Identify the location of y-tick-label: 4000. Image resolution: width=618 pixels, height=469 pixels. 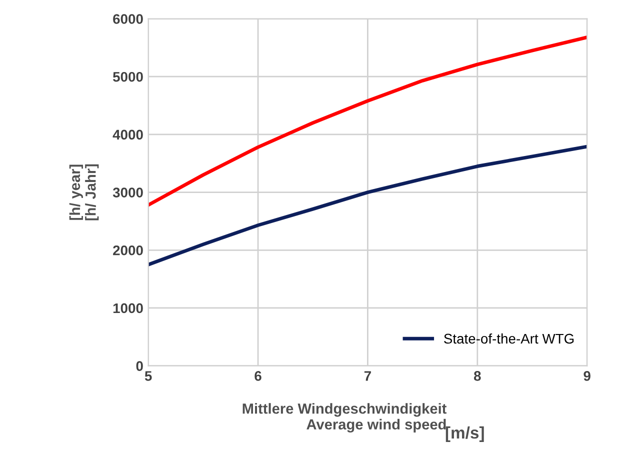
(127, 135).